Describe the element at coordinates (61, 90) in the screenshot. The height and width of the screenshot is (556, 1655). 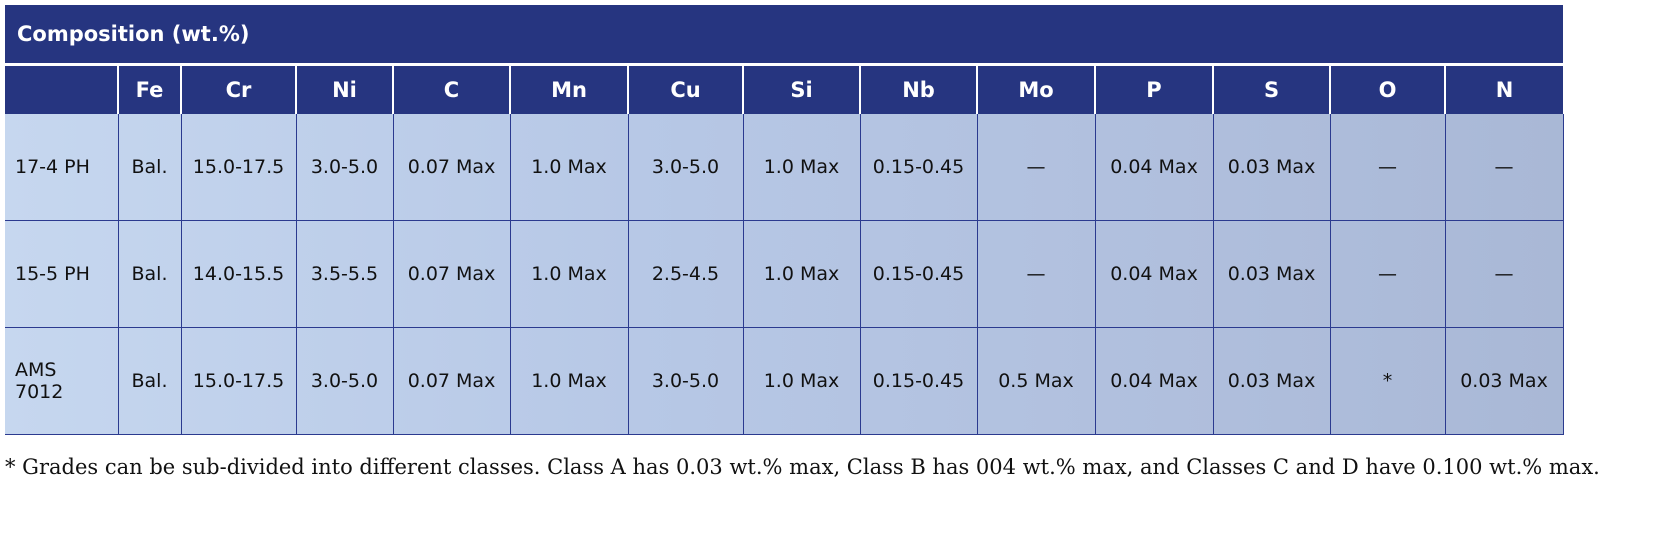
I see `column-header-grade` at that location.